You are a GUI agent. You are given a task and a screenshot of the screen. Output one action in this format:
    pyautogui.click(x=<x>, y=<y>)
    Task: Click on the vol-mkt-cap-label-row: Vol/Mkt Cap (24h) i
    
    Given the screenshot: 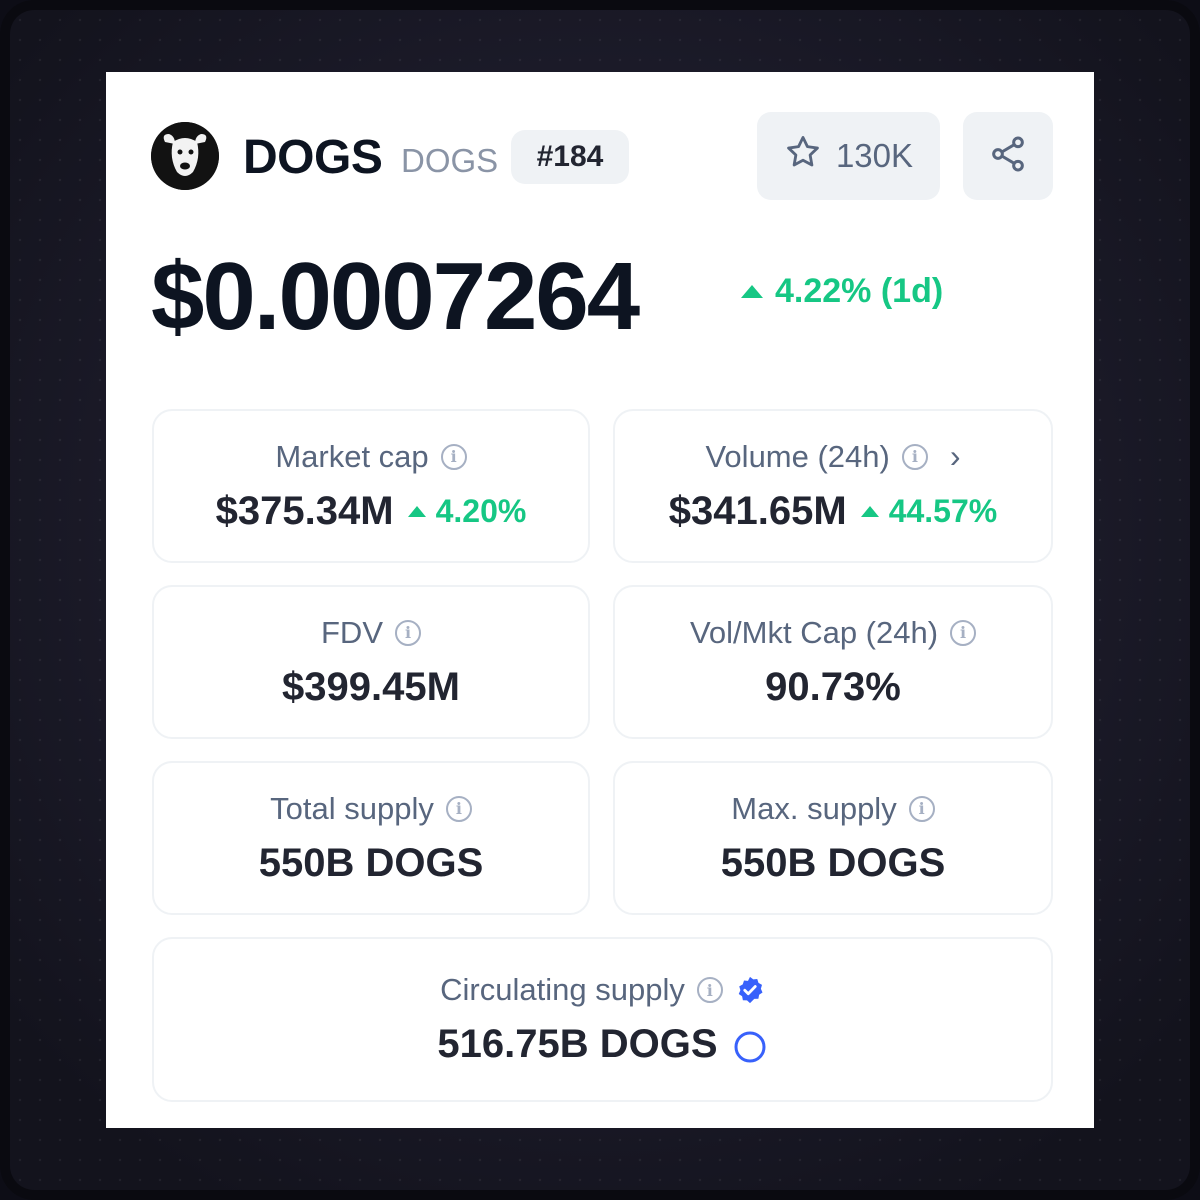 What is the action you would take?
    pyautogui.click(x=833, y=632)
    